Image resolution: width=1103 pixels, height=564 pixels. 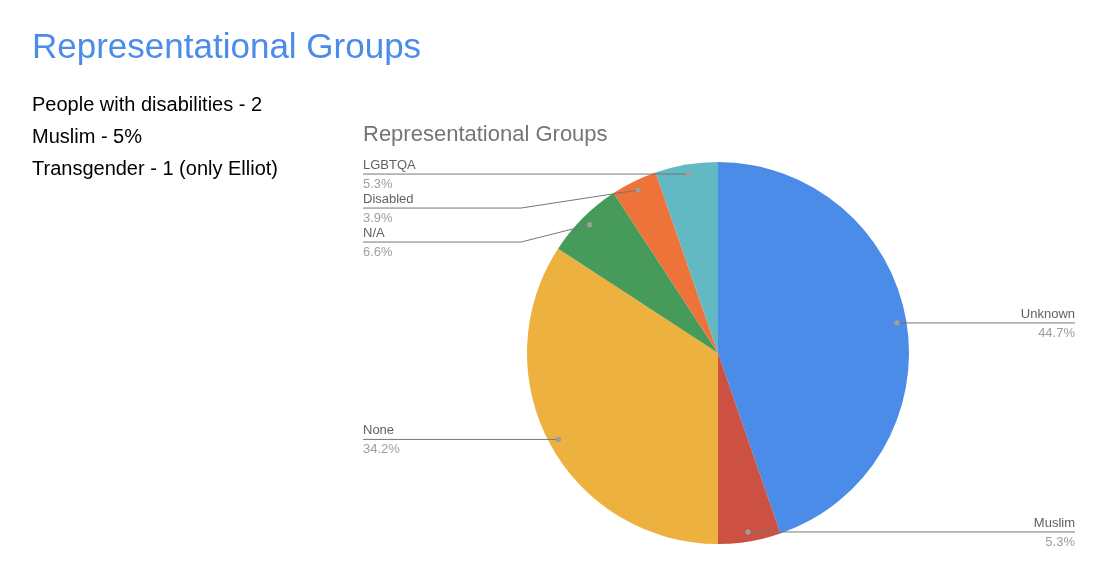 I want to click on data-label: 44.7%, so click(x=1057, y=332).